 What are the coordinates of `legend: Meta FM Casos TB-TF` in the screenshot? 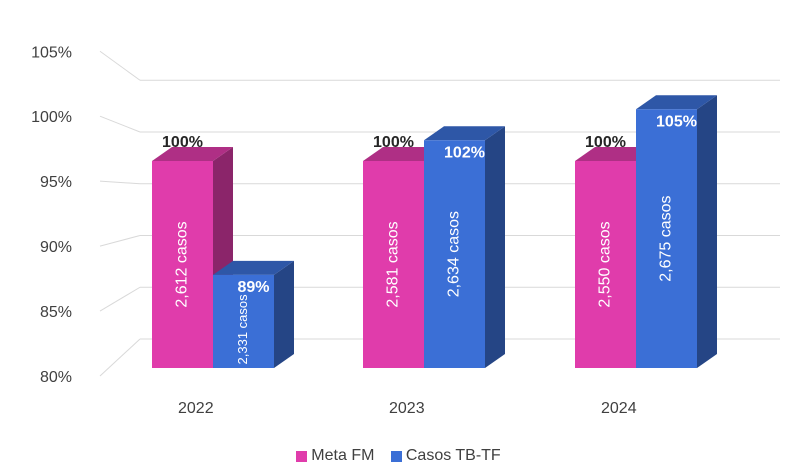 It's located at (398, 457).